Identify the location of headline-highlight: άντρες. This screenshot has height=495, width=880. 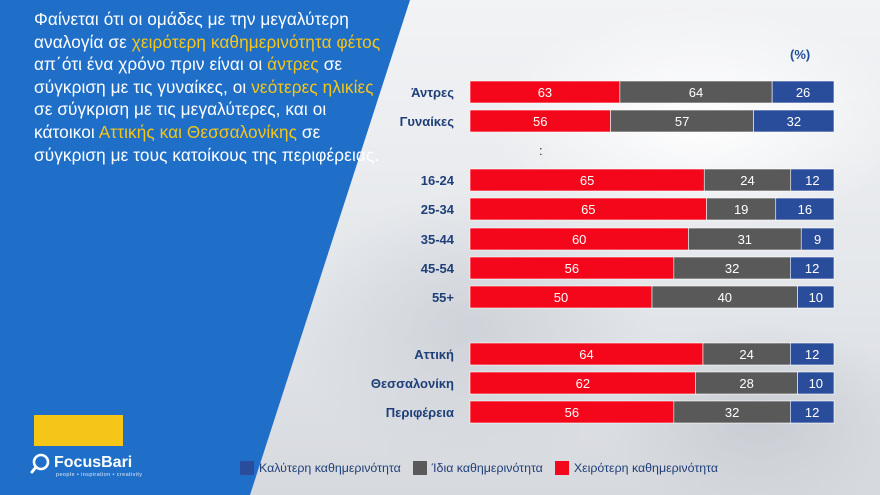
(293, 64).